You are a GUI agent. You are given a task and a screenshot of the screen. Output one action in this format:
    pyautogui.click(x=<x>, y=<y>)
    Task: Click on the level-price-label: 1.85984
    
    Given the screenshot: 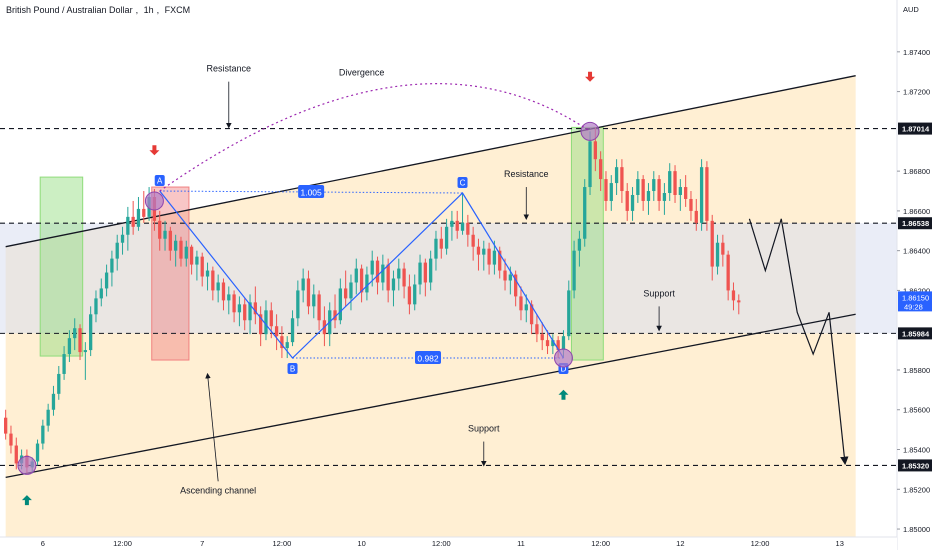 What is the action you would take?
    pyautogui.click(x=916, y=333)
    